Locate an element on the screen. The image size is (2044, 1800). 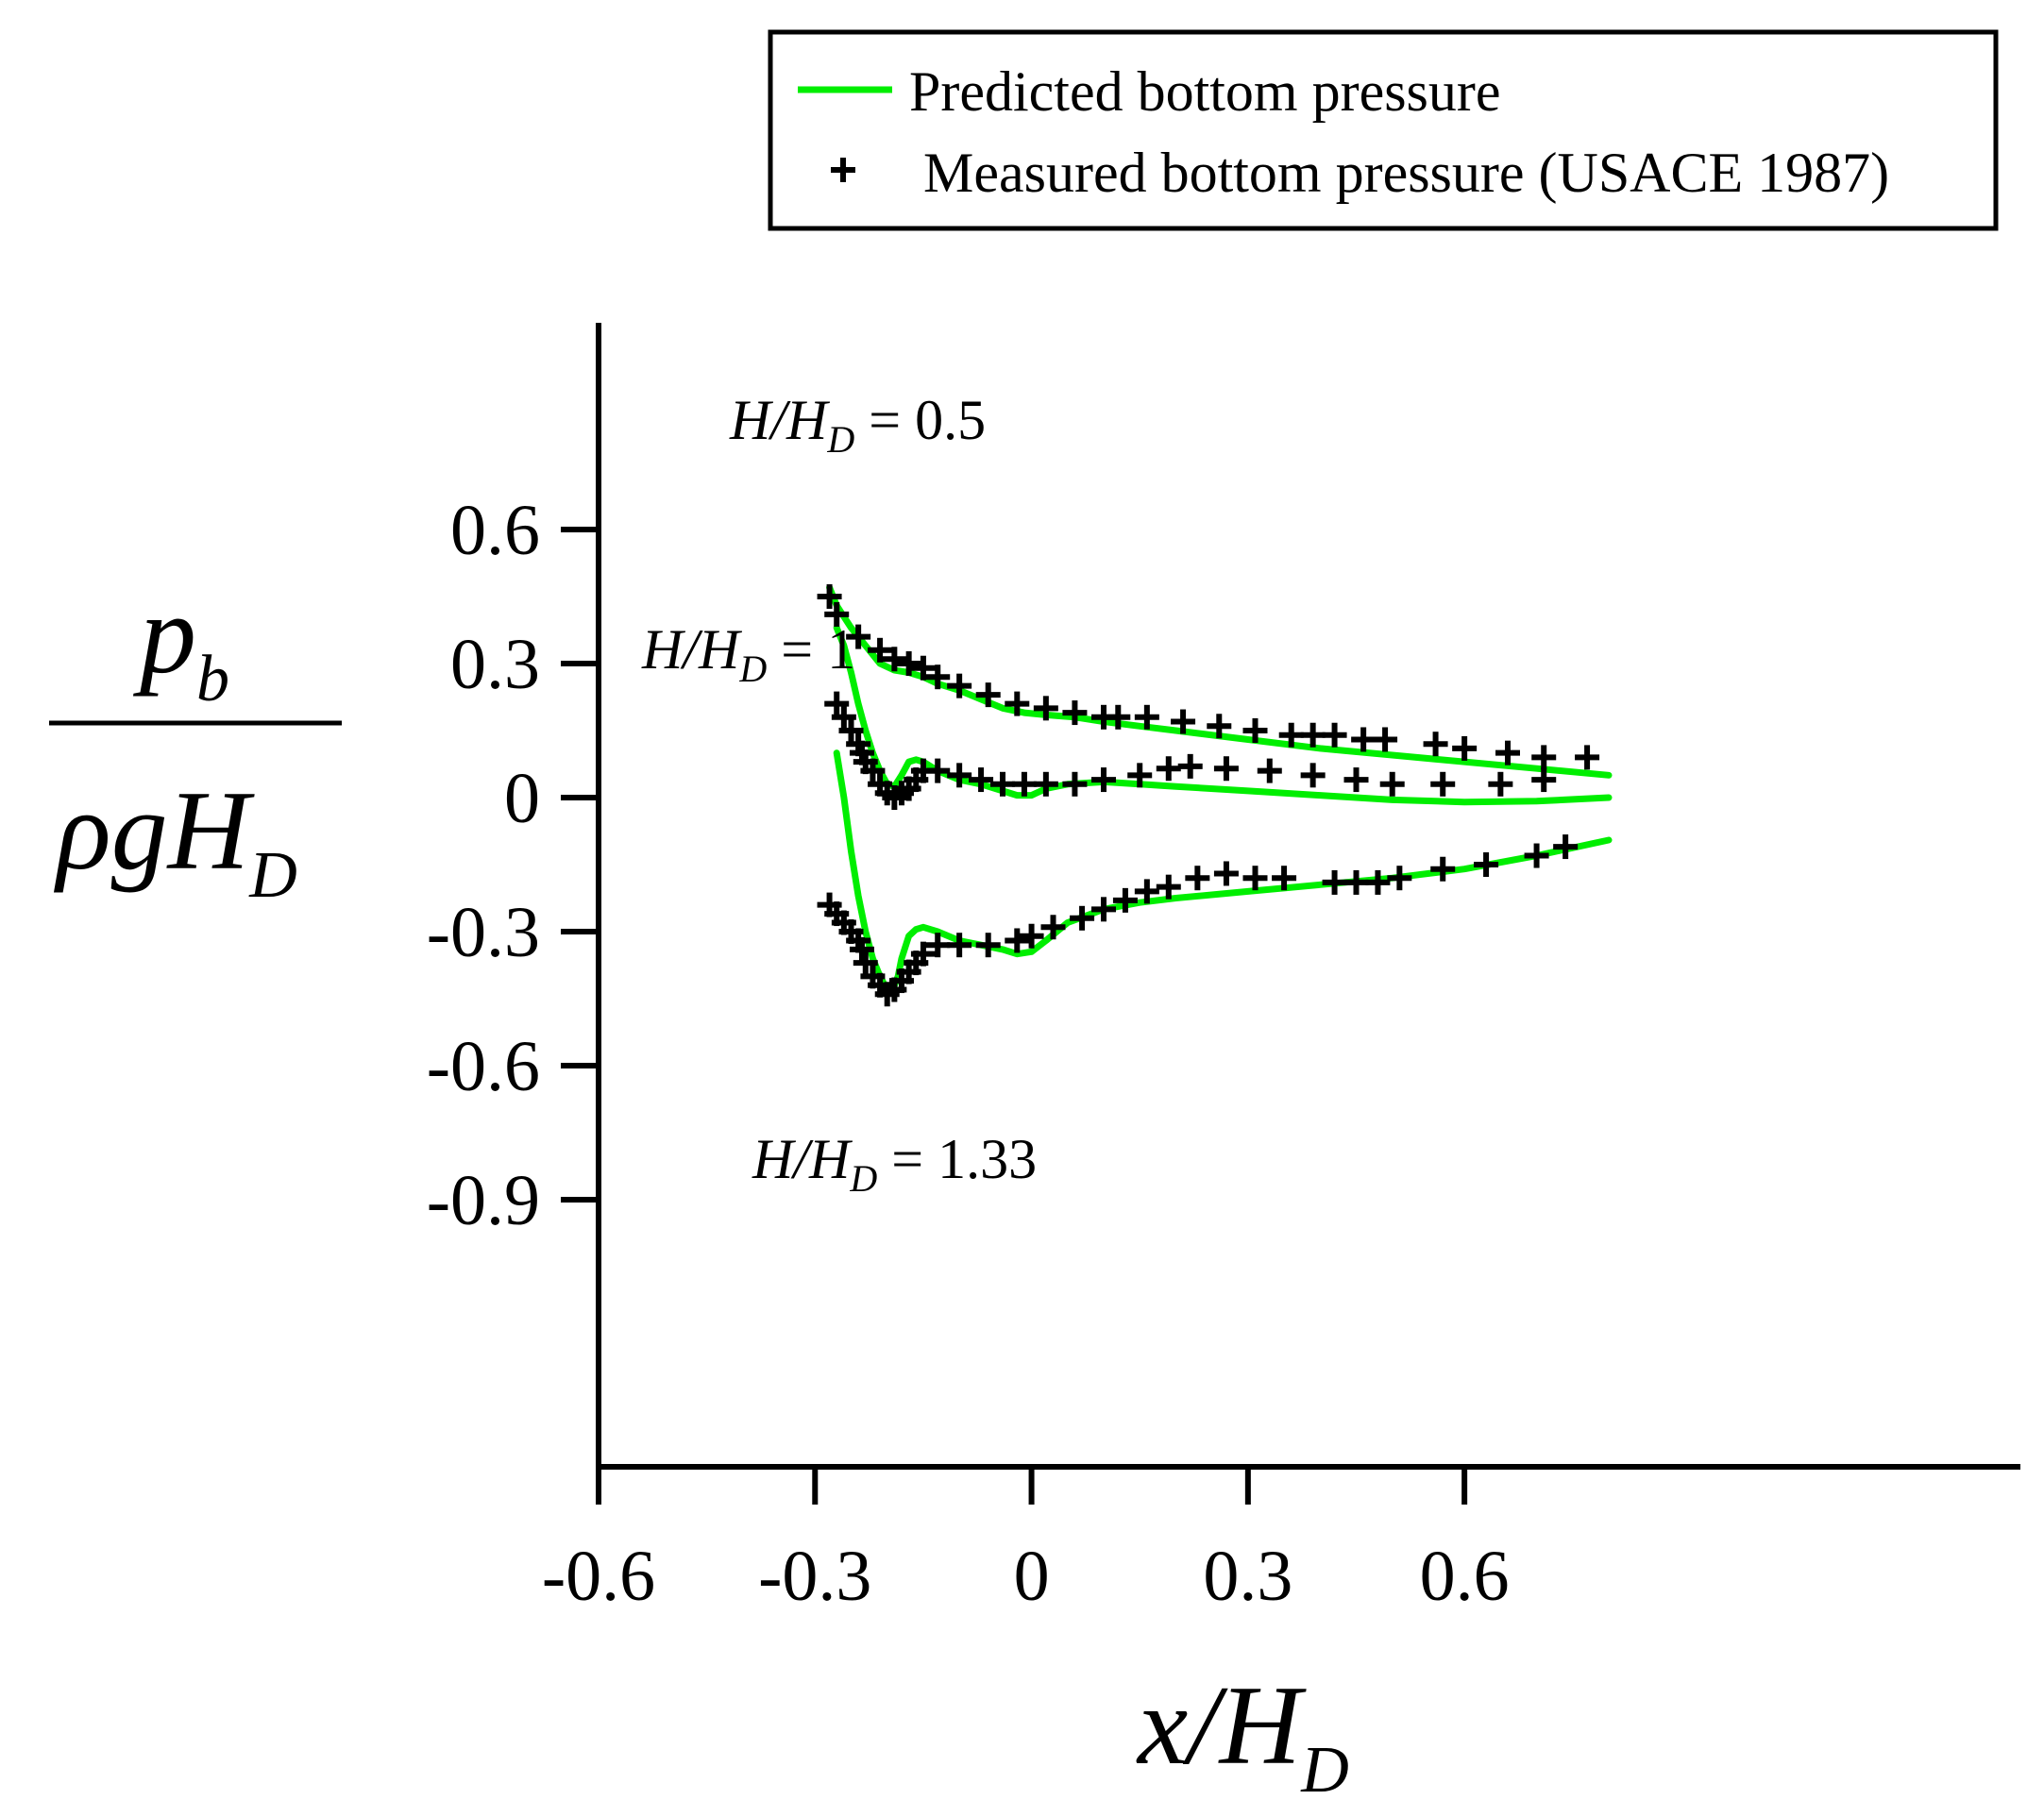
y-tick-label: -0.9 is located at coordinates (484, 1200).